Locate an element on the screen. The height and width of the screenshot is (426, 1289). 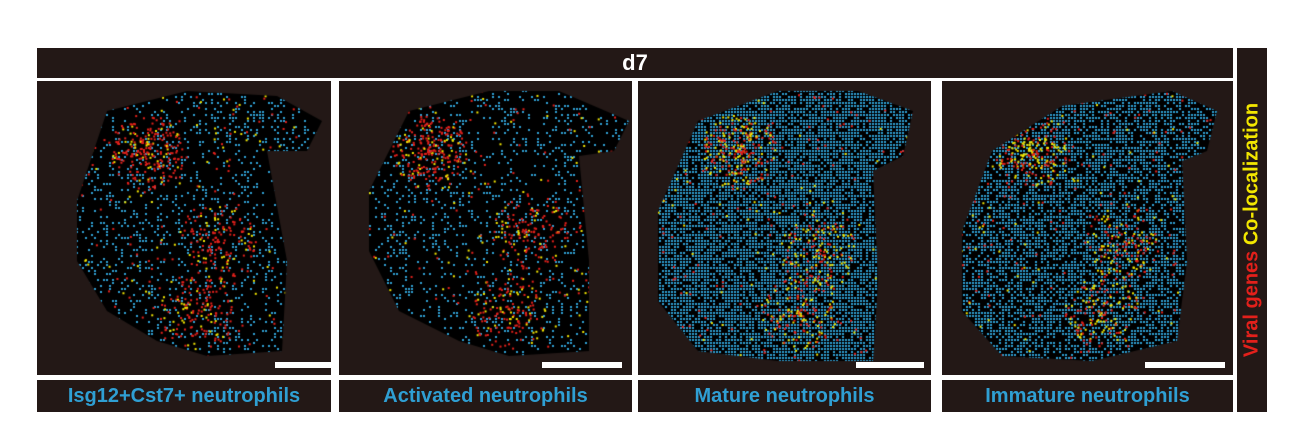
panel-label-text: Isg12+Cst7+ neutrophils is located at coordinates (184, 395).